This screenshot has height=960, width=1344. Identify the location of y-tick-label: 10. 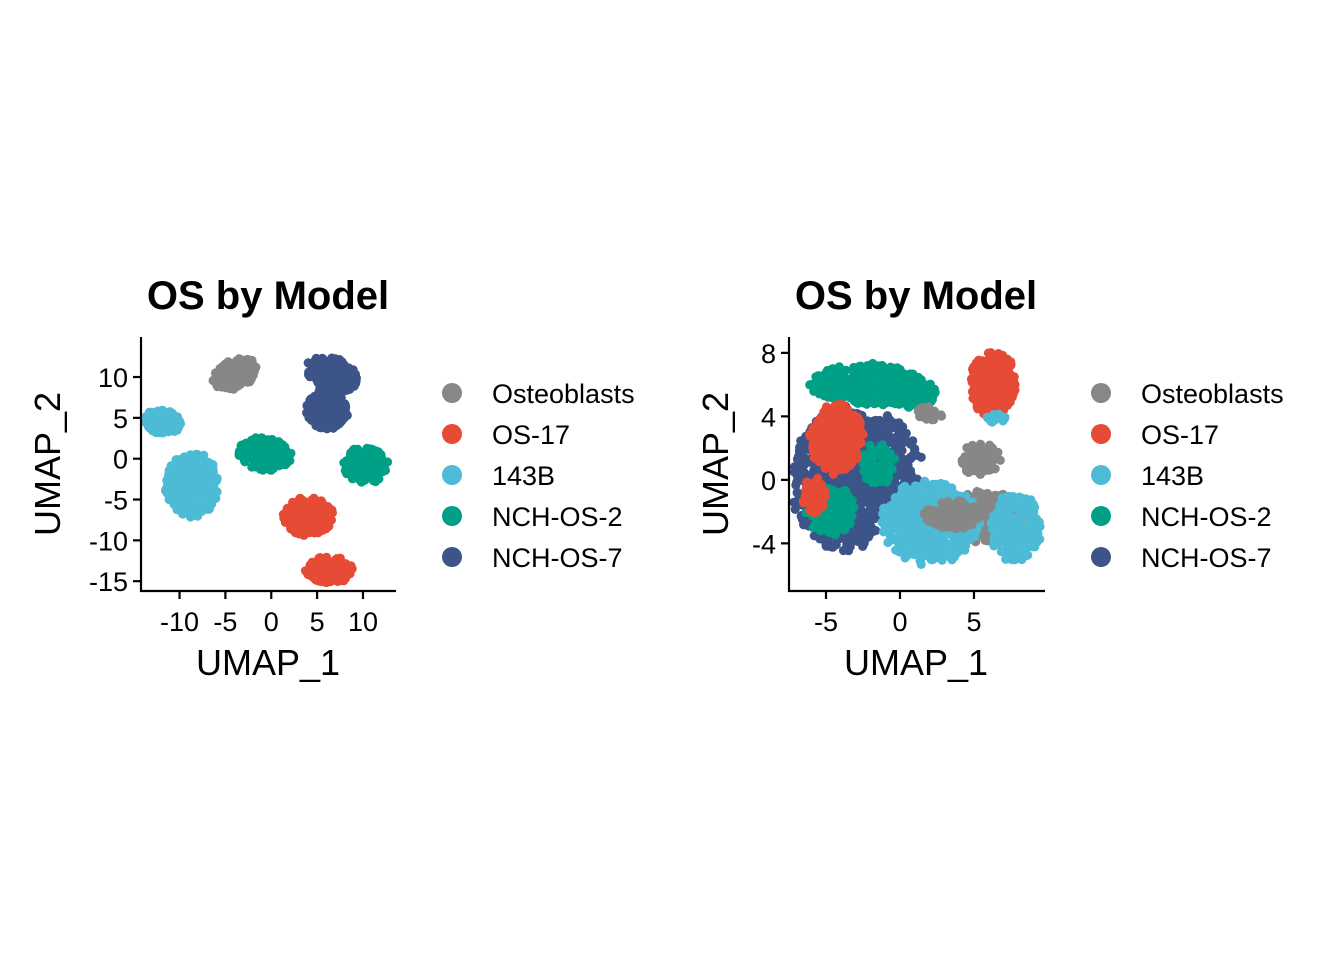
(113, 378).